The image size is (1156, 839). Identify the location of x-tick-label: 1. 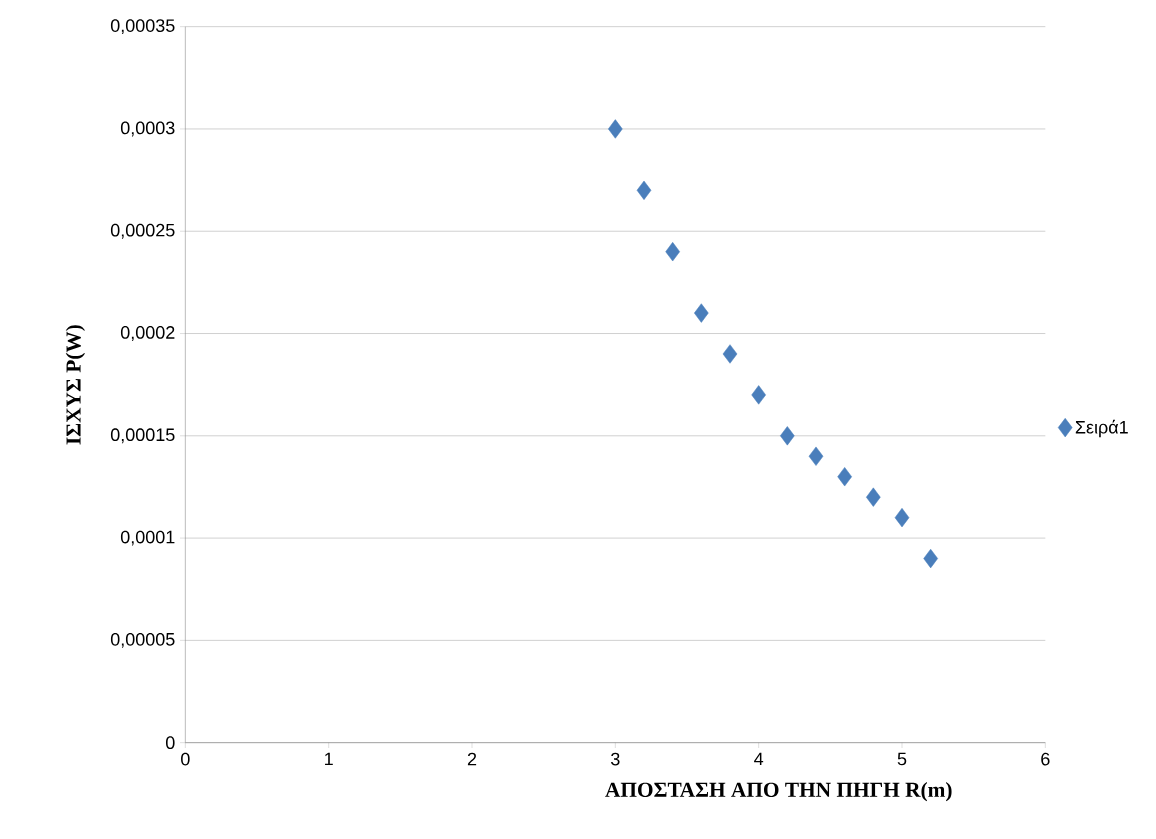
(329, 759).